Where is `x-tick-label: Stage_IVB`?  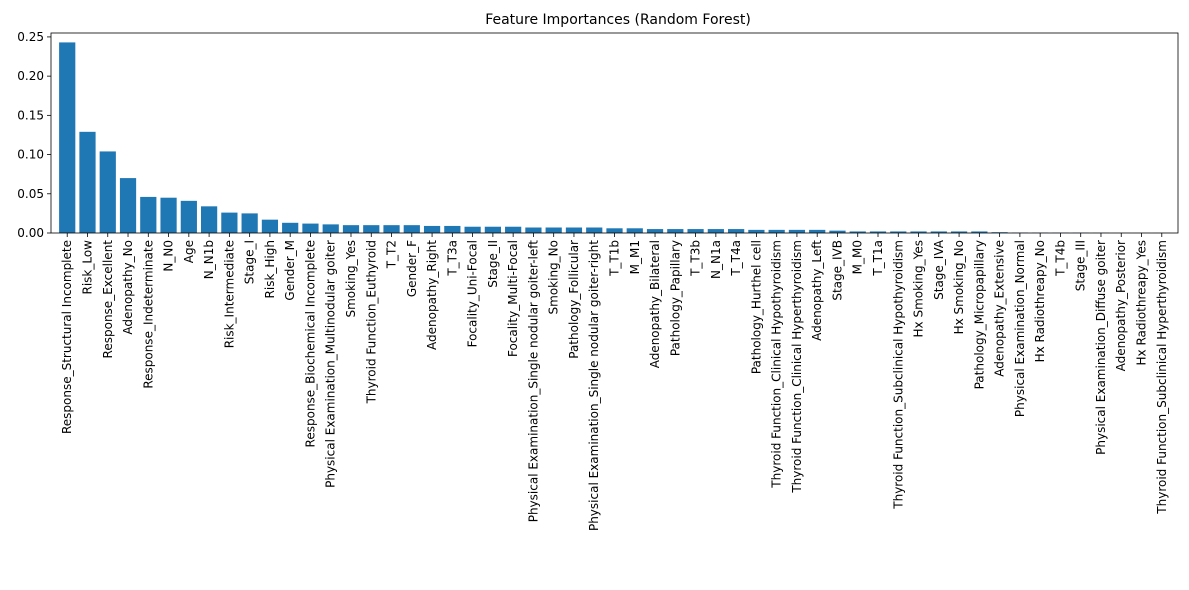 x-tick-label: Stage_IVB is located at coordinates (837, 270).